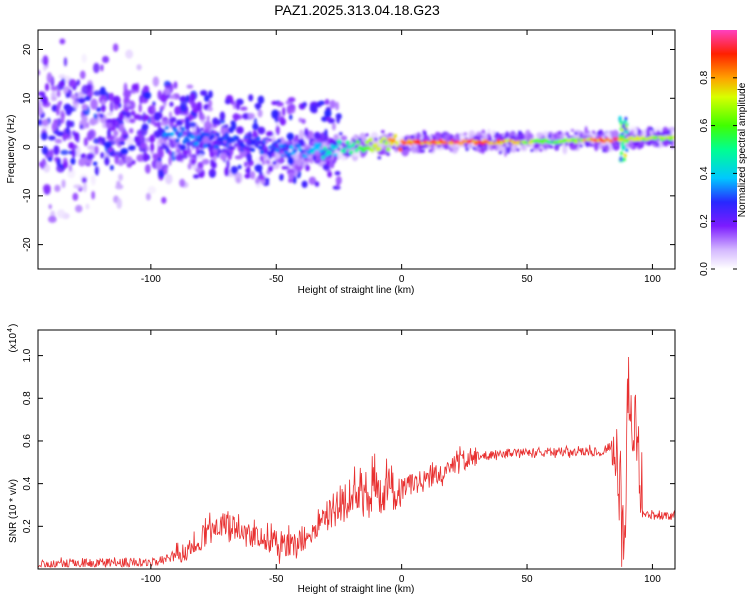  What do you see at coordinates (704, 221) in the screenshot?
I see `colorbar-tick-label: 0.2` at bounding box center [704, 221].